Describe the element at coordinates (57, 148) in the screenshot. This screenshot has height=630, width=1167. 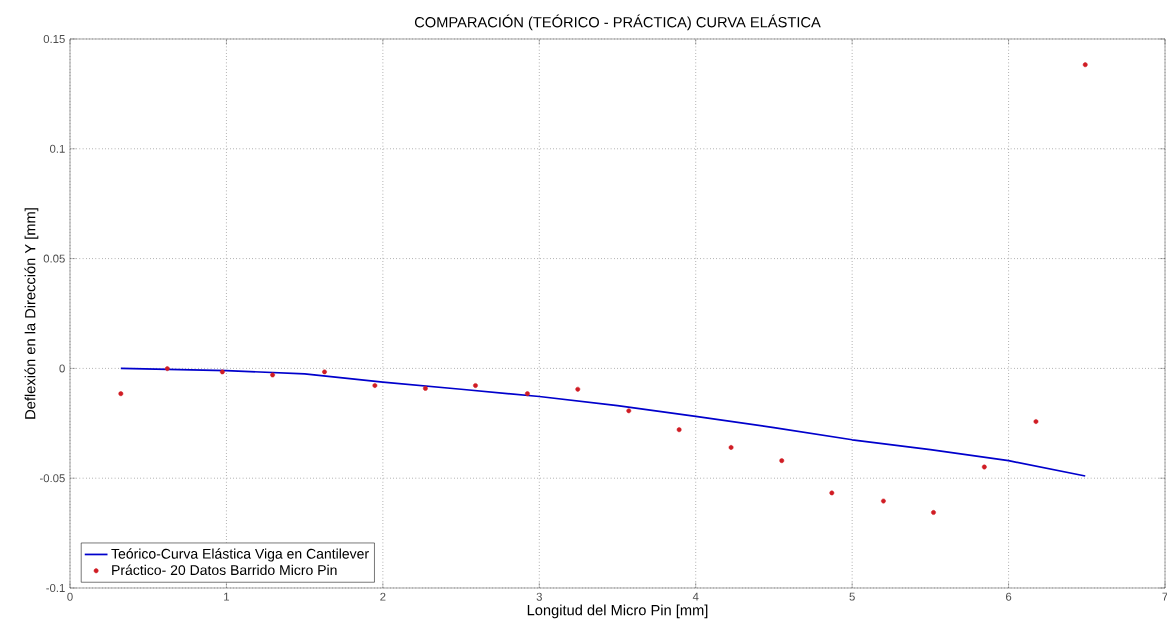
I see `y-tick-label: 0.1` at that location.